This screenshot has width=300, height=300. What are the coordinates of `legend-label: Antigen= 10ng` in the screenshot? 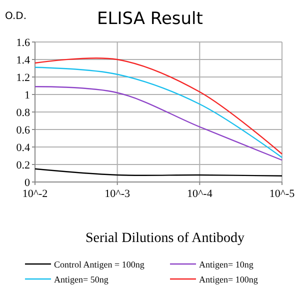 It's located at (226, 265).